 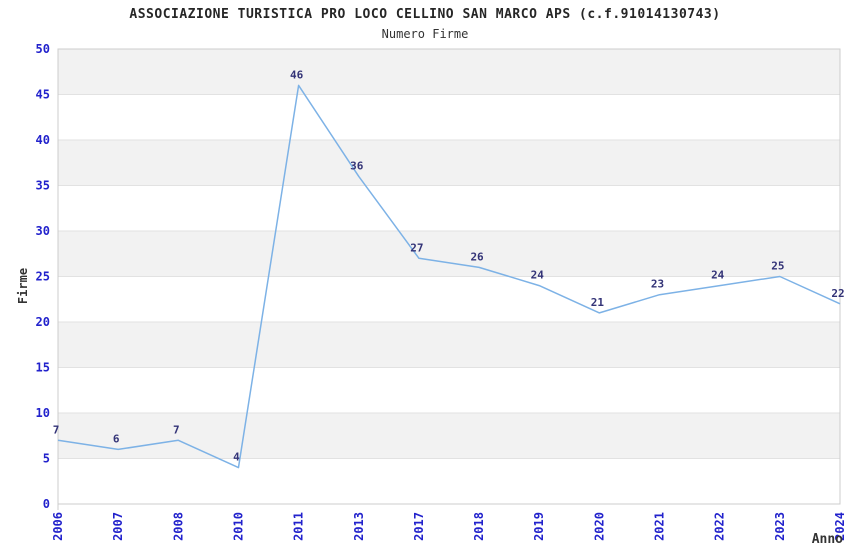 What do you see at coordinates (827, 539) in the screenshot?
I see `x-axis-title: Anno` at bounding box center [827, 539].